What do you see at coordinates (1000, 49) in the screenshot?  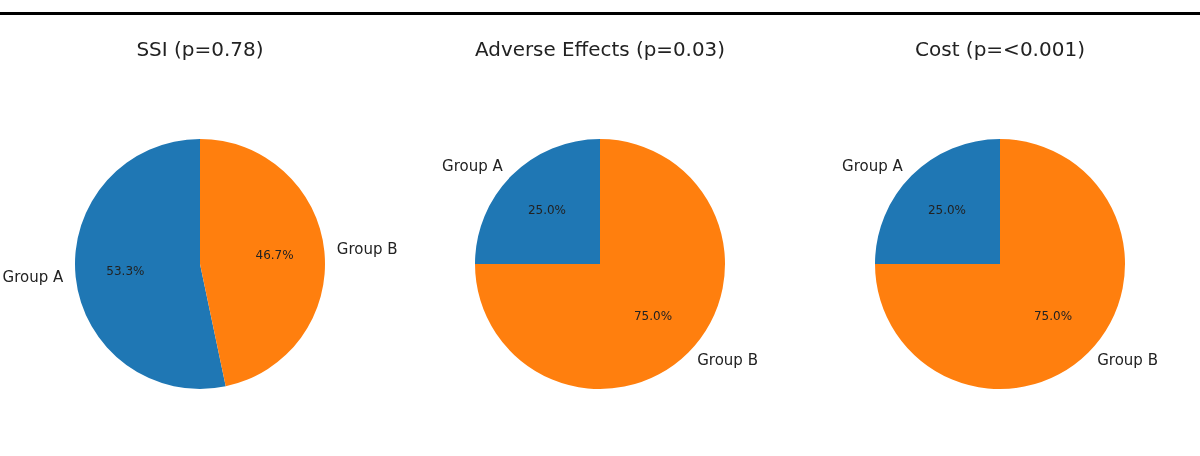 I see `chart-title: Cost (p=<0.001)` at bounding box center [1000, 49].